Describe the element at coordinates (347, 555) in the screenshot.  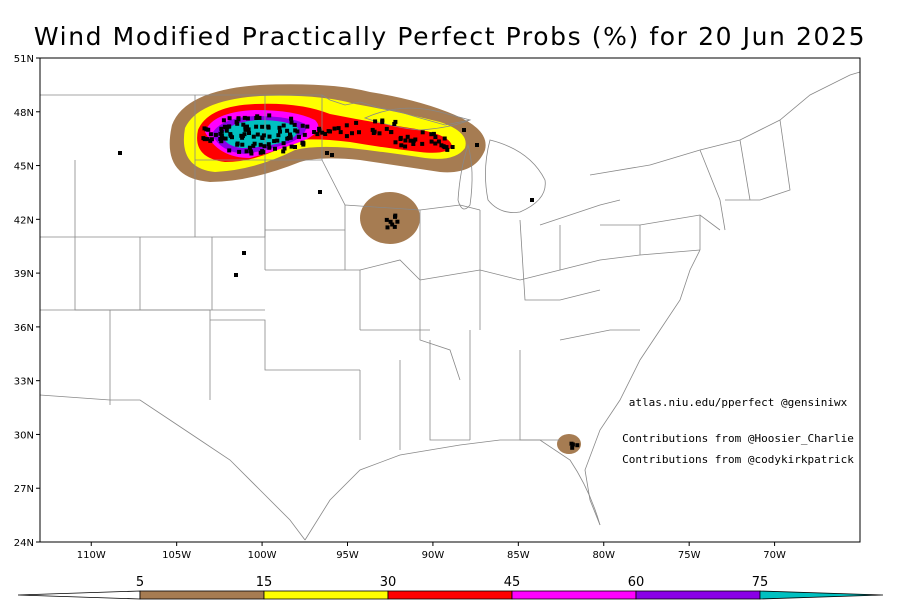
I see `lon-label: 95W` at that location.